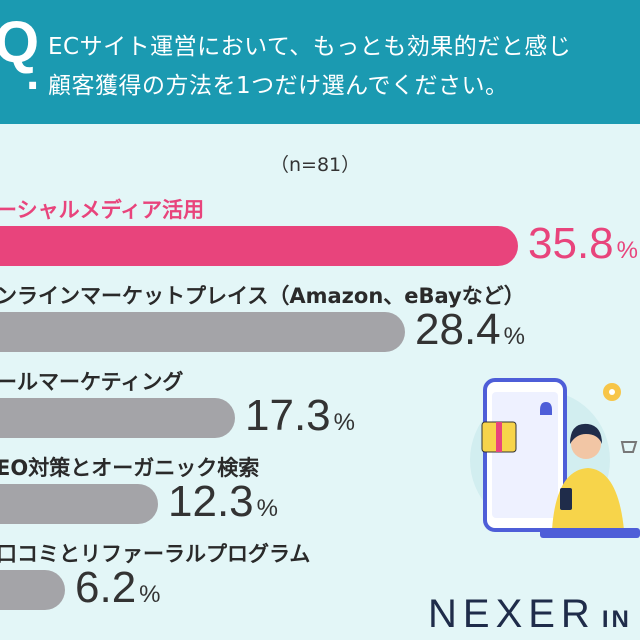 Image resolution: width=640 pixels, height=640 pixels. What do you see at coordinates (588, 499) in the screenshot?
I see `person-body` at bounding box center [588, 499].